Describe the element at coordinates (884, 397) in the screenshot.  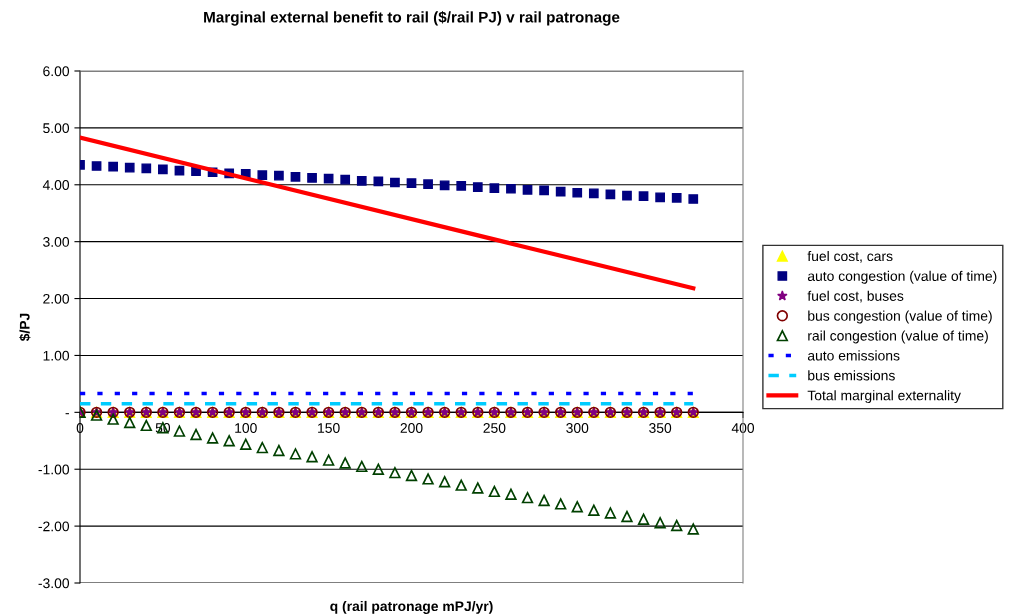
I see `legend-label: Total marginal externality` at that location.